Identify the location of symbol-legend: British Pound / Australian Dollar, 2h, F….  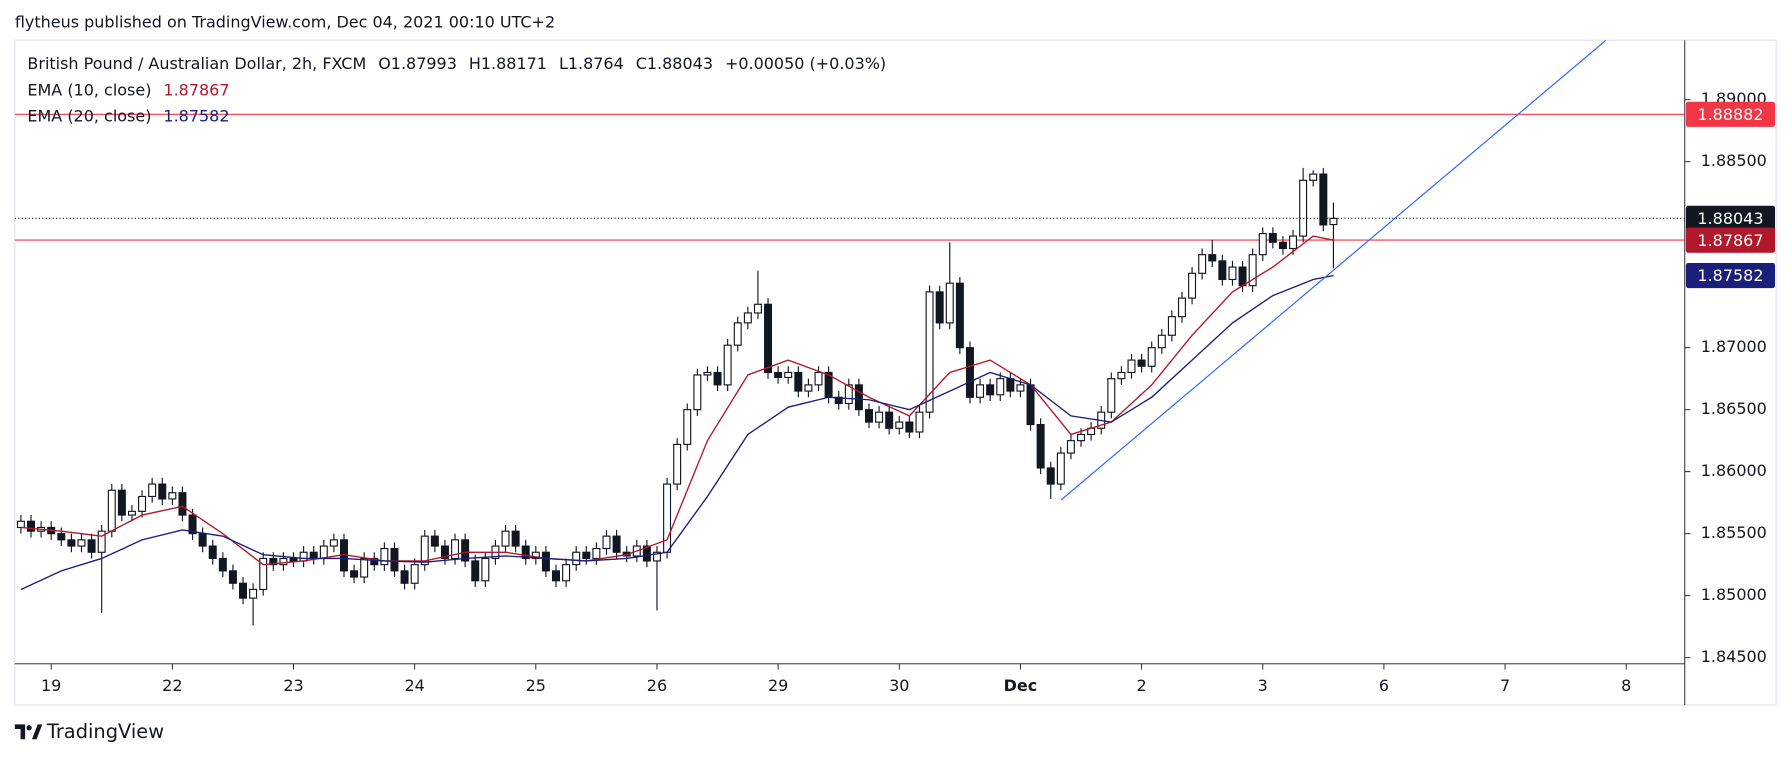
(456, 63).